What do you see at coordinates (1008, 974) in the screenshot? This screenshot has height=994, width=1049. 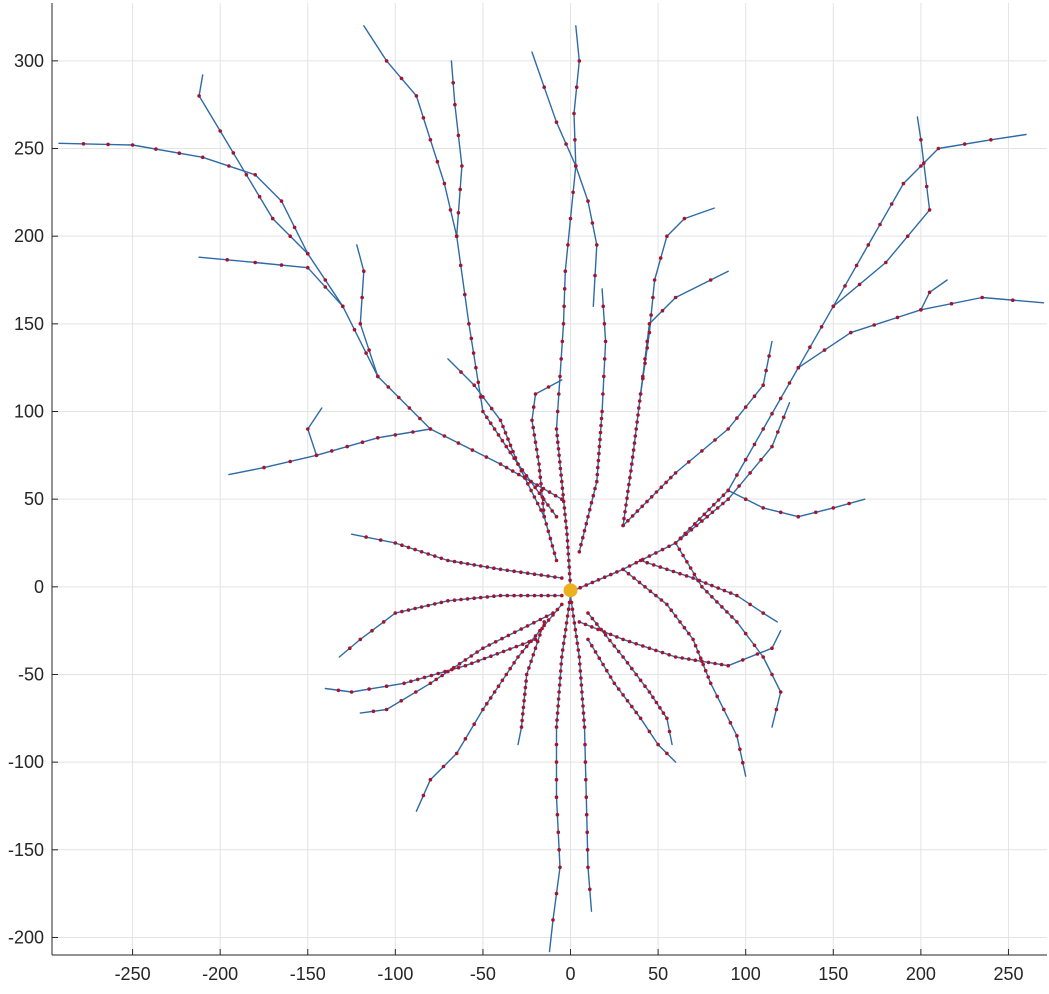 I see `x-tick-label: 250` at bounding box center [1008, 974].